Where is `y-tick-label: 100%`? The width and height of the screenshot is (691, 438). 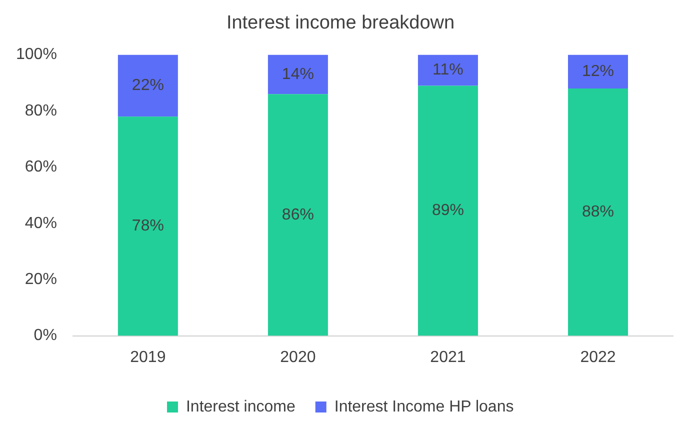
y-tick-label: 100% is located at coordinates (36, 55).